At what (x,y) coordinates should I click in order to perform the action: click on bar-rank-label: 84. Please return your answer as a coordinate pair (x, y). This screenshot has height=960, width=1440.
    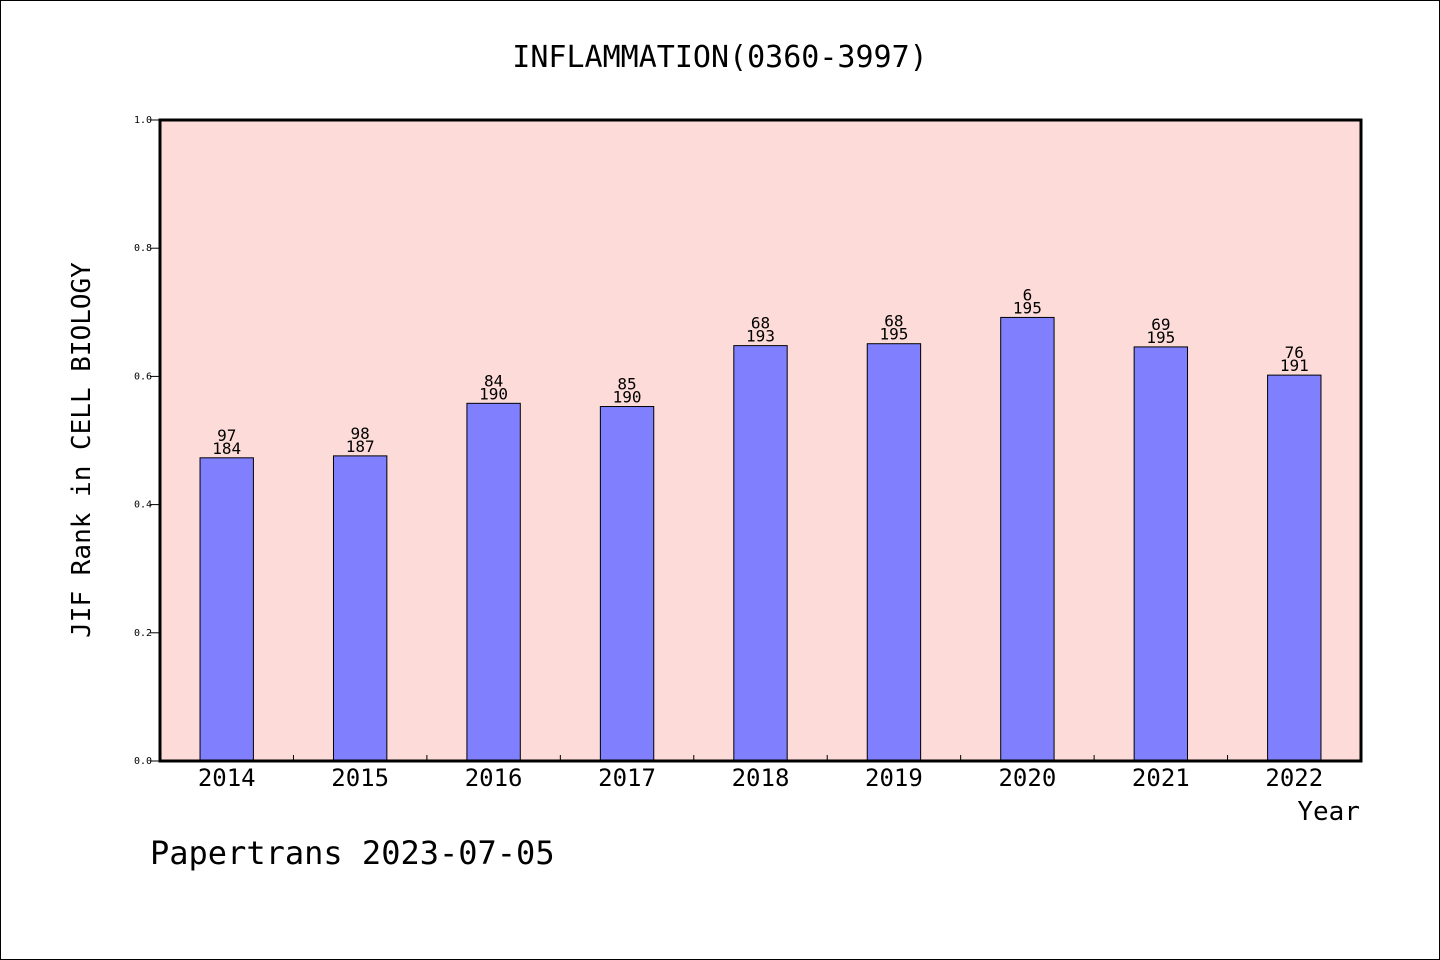
    Looking at the image, I should click on (493, 380).